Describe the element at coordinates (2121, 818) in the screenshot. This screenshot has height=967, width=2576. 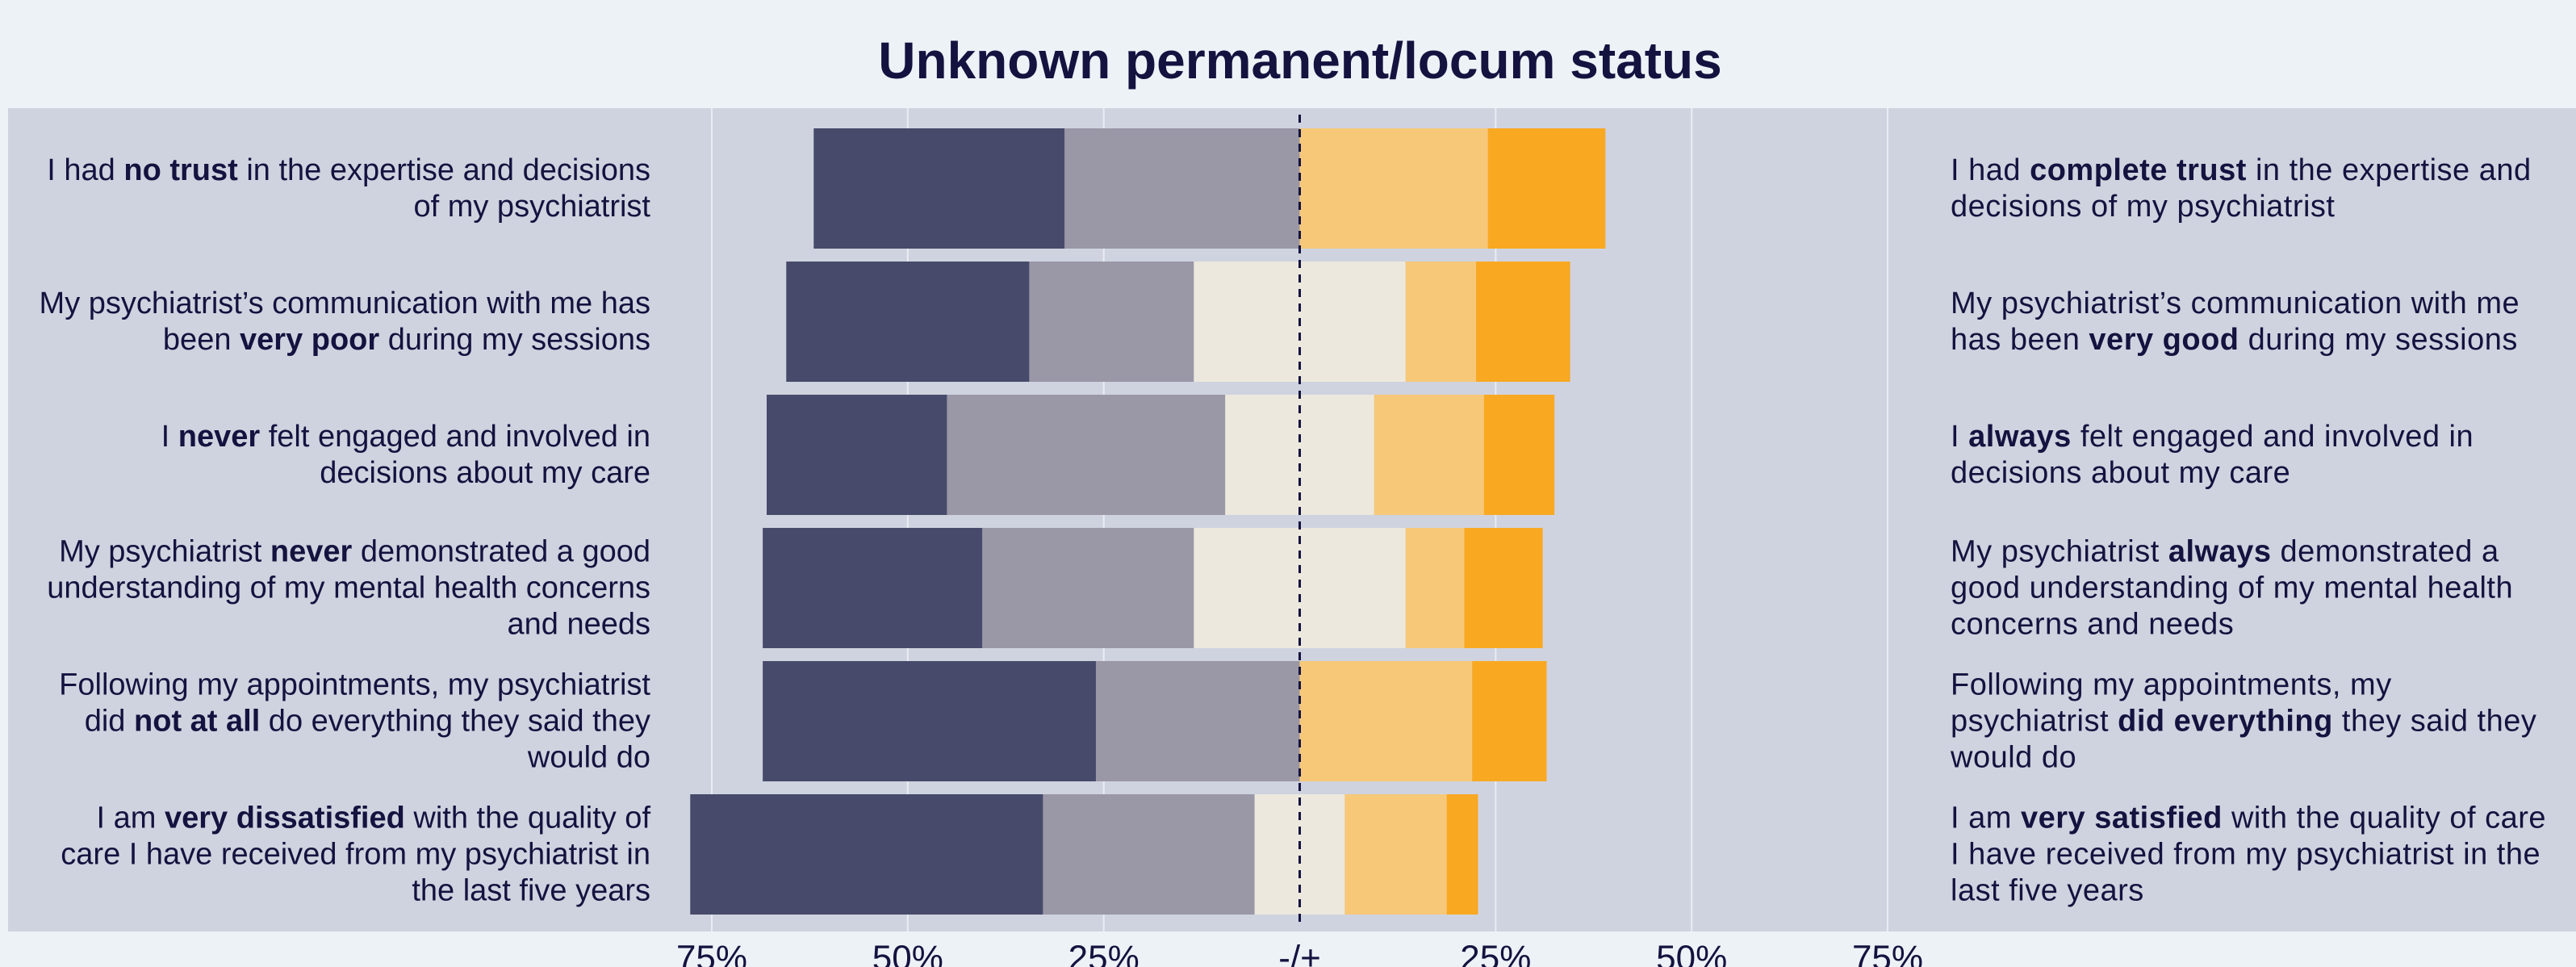
I see `label-part: very satisfied` at that location.